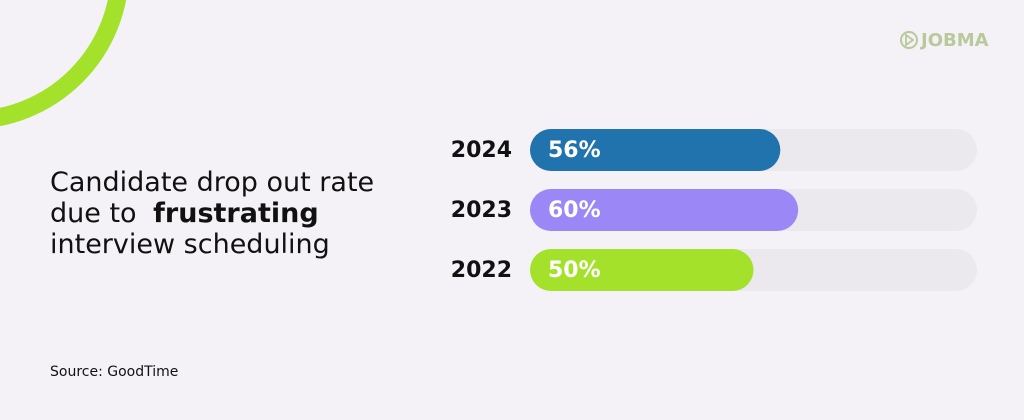  Describe the element at coordinates (114, 372) in the screenshot. I see `source: Source: GoodTime` at that location.